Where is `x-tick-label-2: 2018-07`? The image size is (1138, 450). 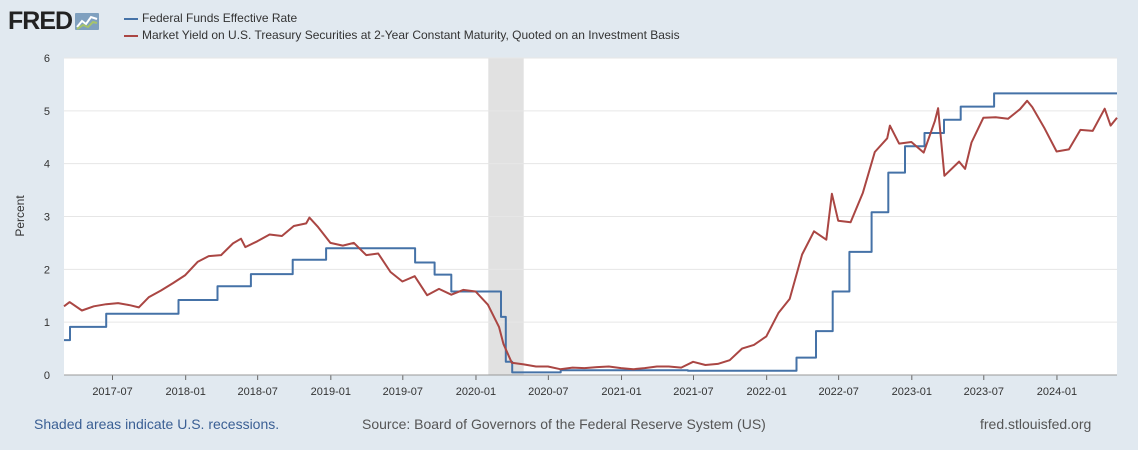
x-tick-label-2: 2018-07 is located at coordinates (257, 392).